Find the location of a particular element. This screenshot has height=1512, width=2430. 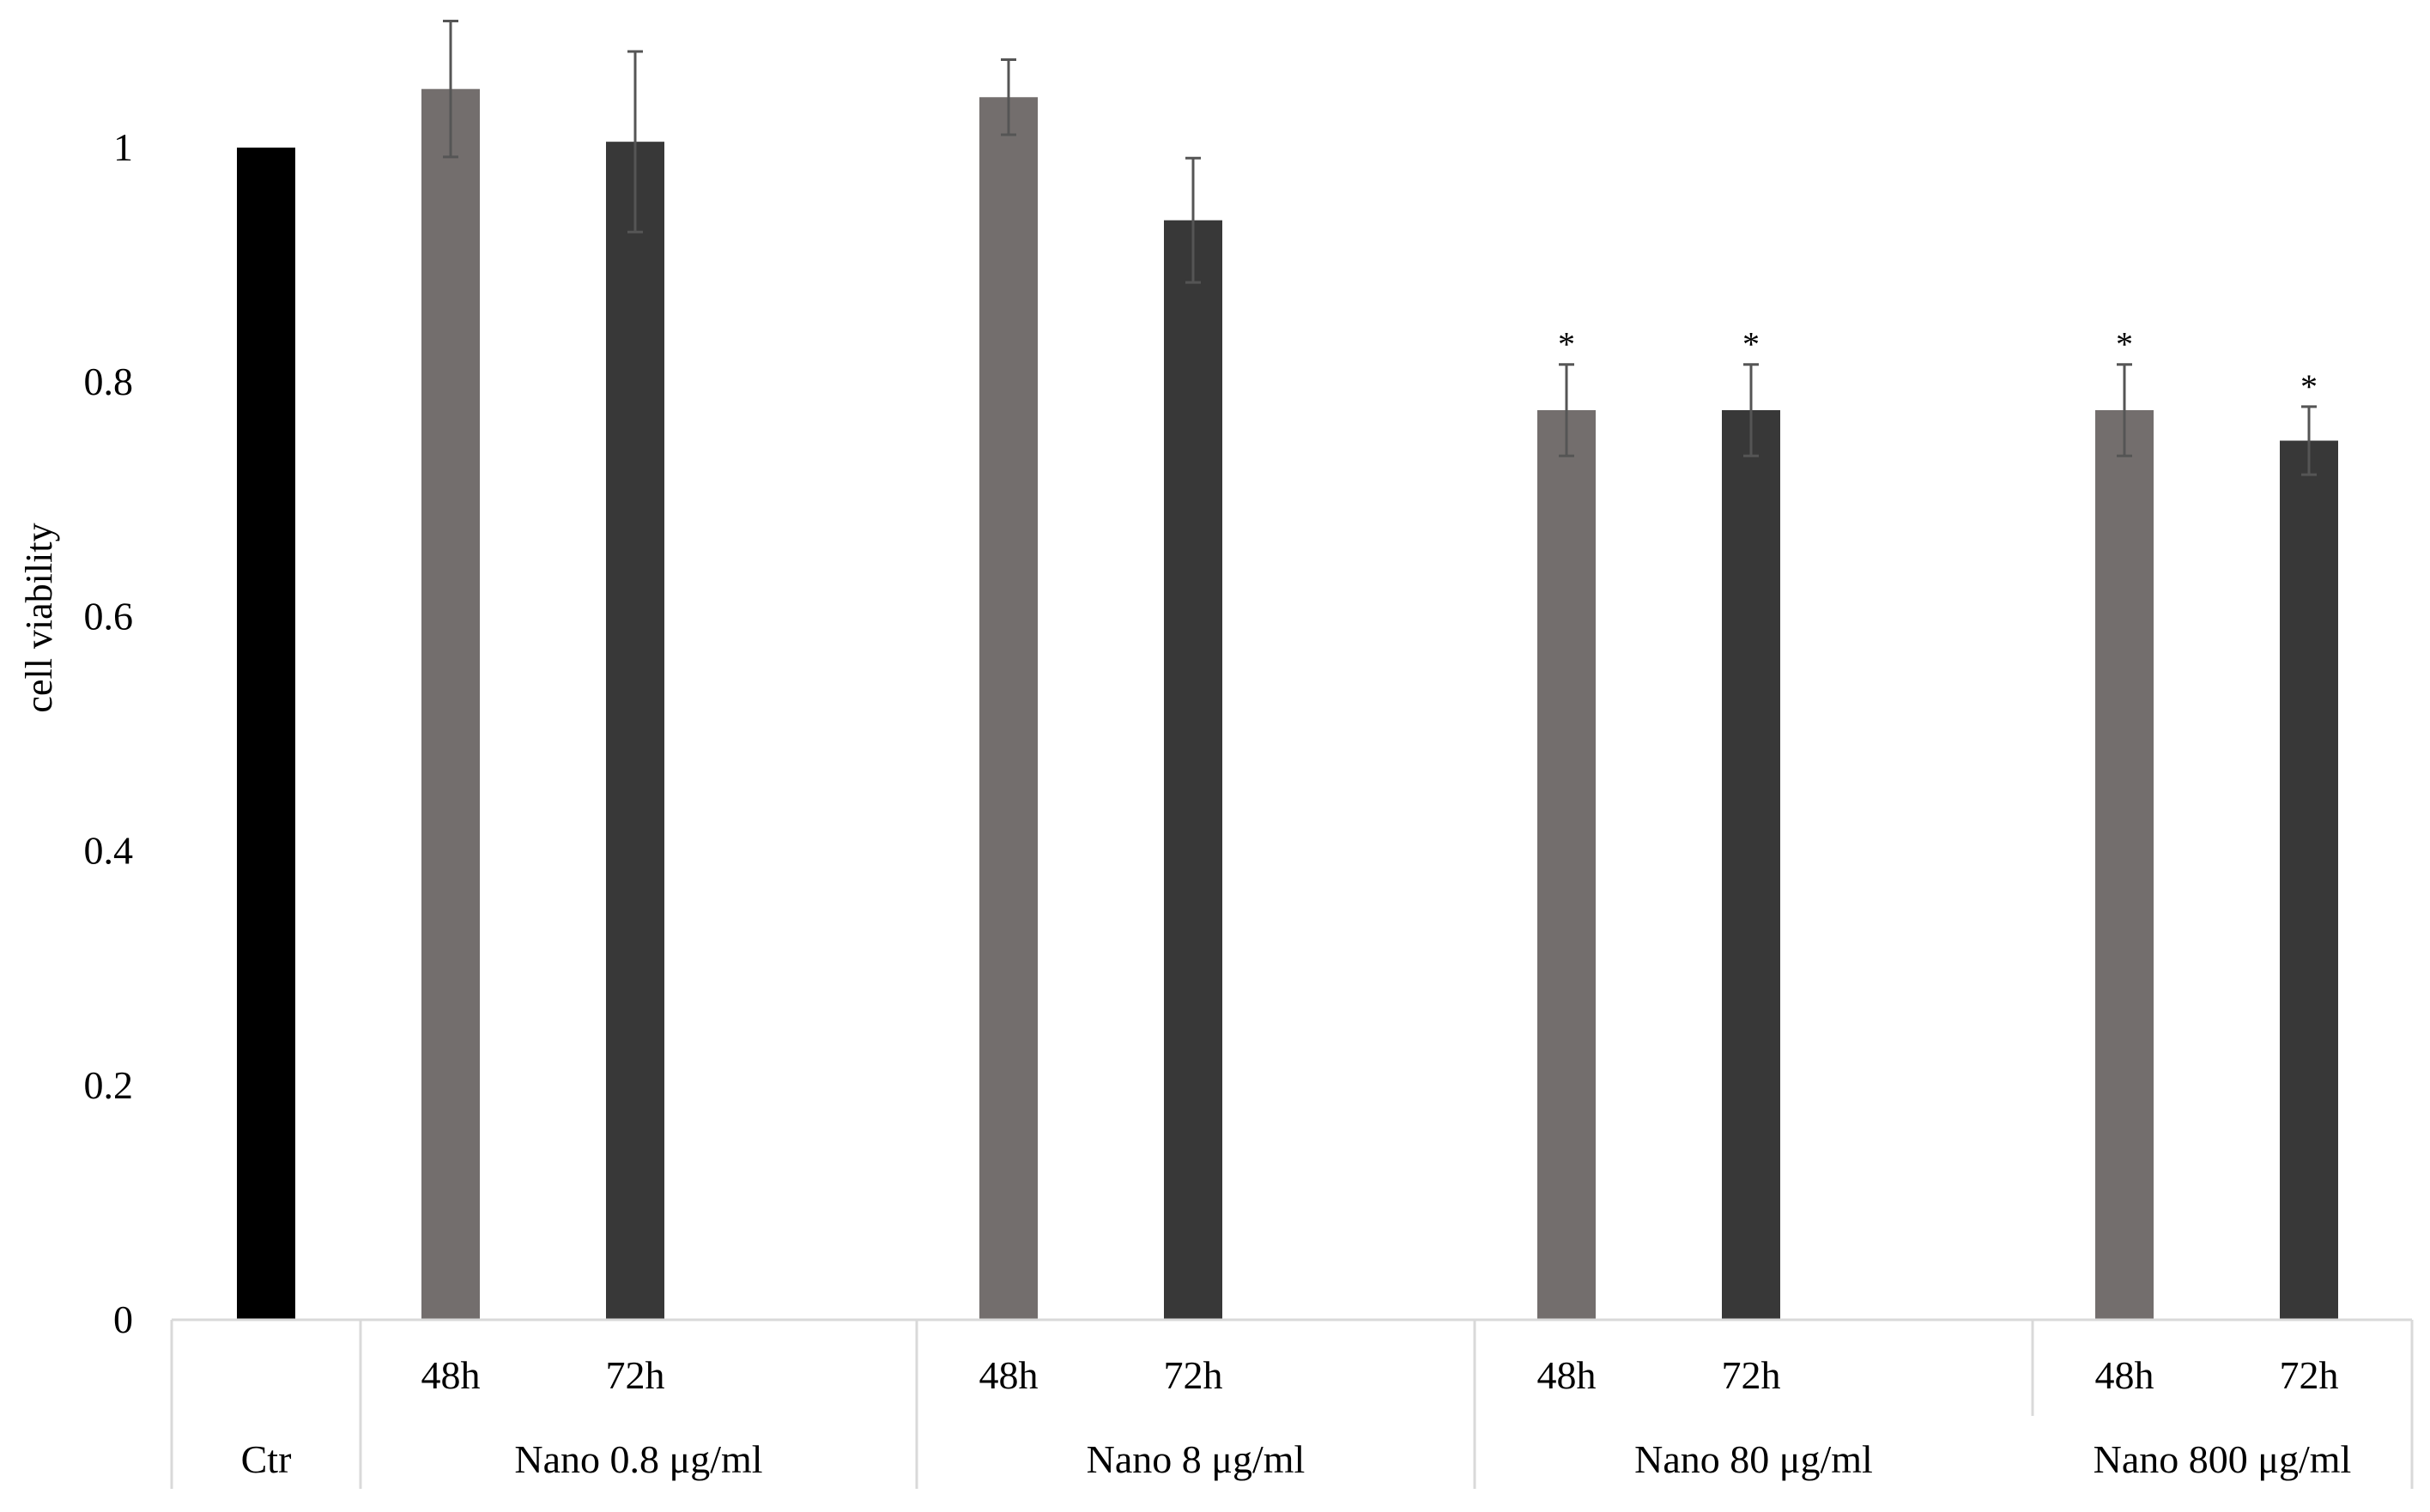

x-group-label: Nano 0.8 μg/ml is located at coordinates (638, 1459).